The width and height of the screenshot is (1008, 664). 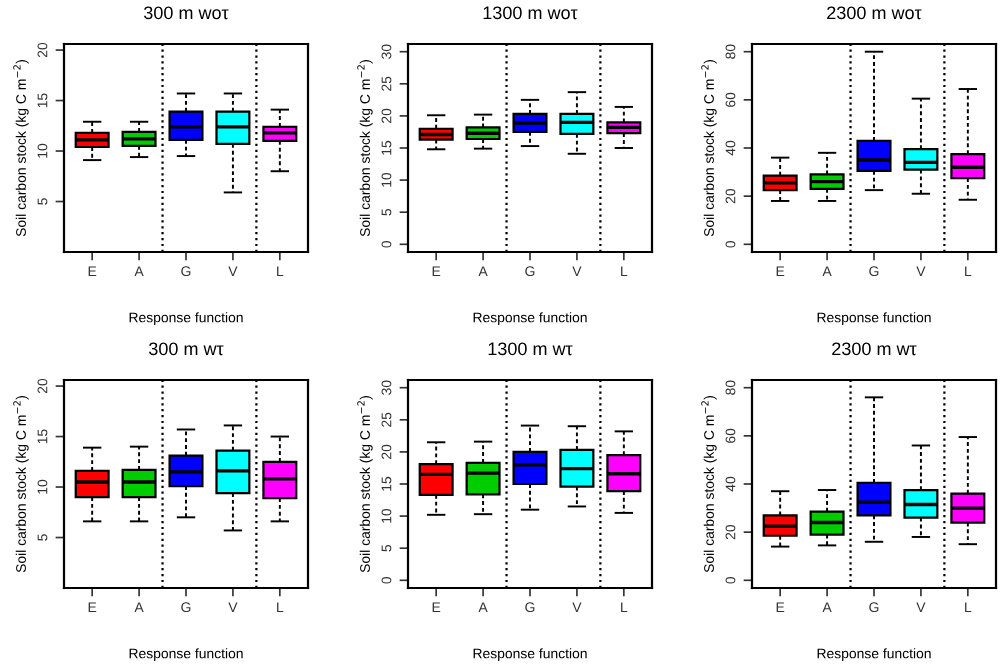 I want to click on chart-title: 2300 m woτ, so click(x=874, y=13).